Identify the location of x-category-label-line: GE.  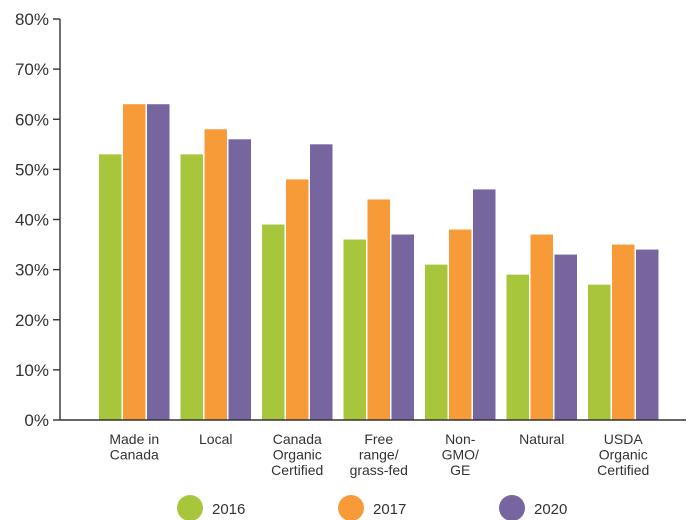
(460, 470).